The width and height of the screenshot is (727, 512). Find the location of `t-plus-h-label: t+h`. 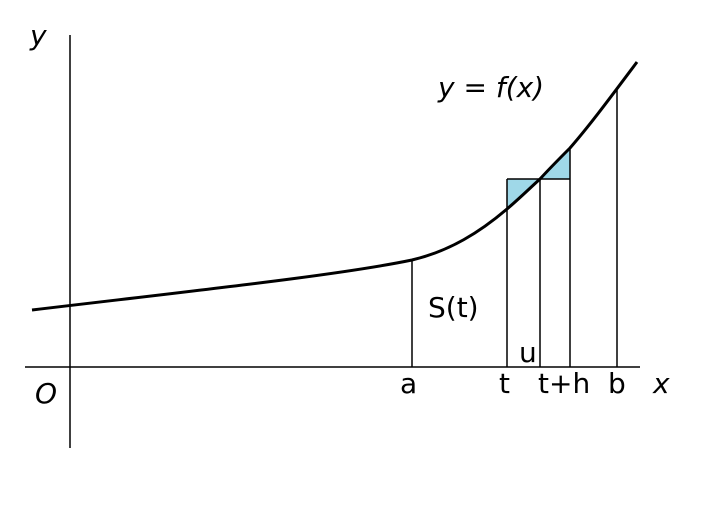

t-plus-h-label: t+h is located at coordinates (564, 383).